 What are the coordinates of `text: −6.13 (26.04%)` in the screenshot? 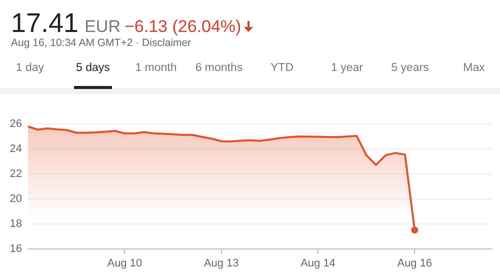 It's located at (183, 26).